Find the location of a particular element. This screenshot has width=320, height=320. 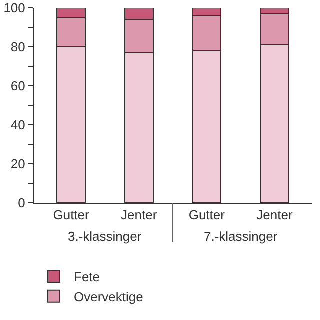

y-tick-label: 40 is located at coordinates (18, 125).